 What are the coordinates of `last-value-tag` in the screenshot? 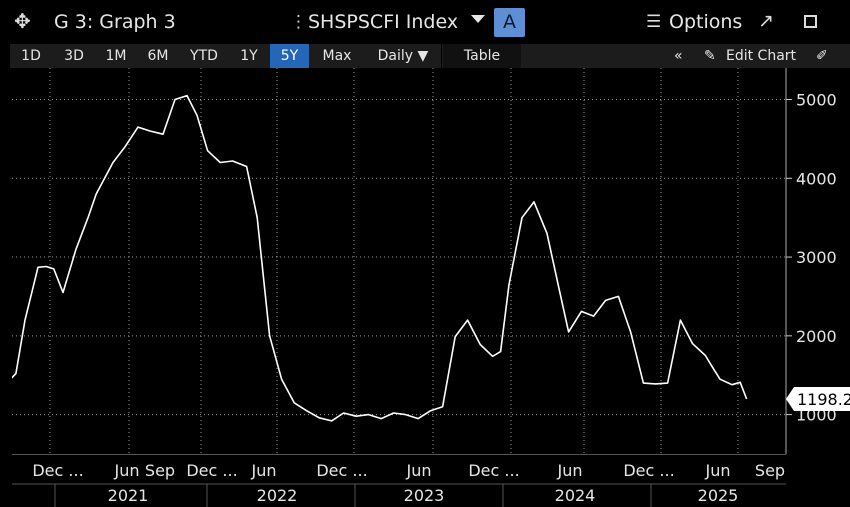 It's located at (818, 399).